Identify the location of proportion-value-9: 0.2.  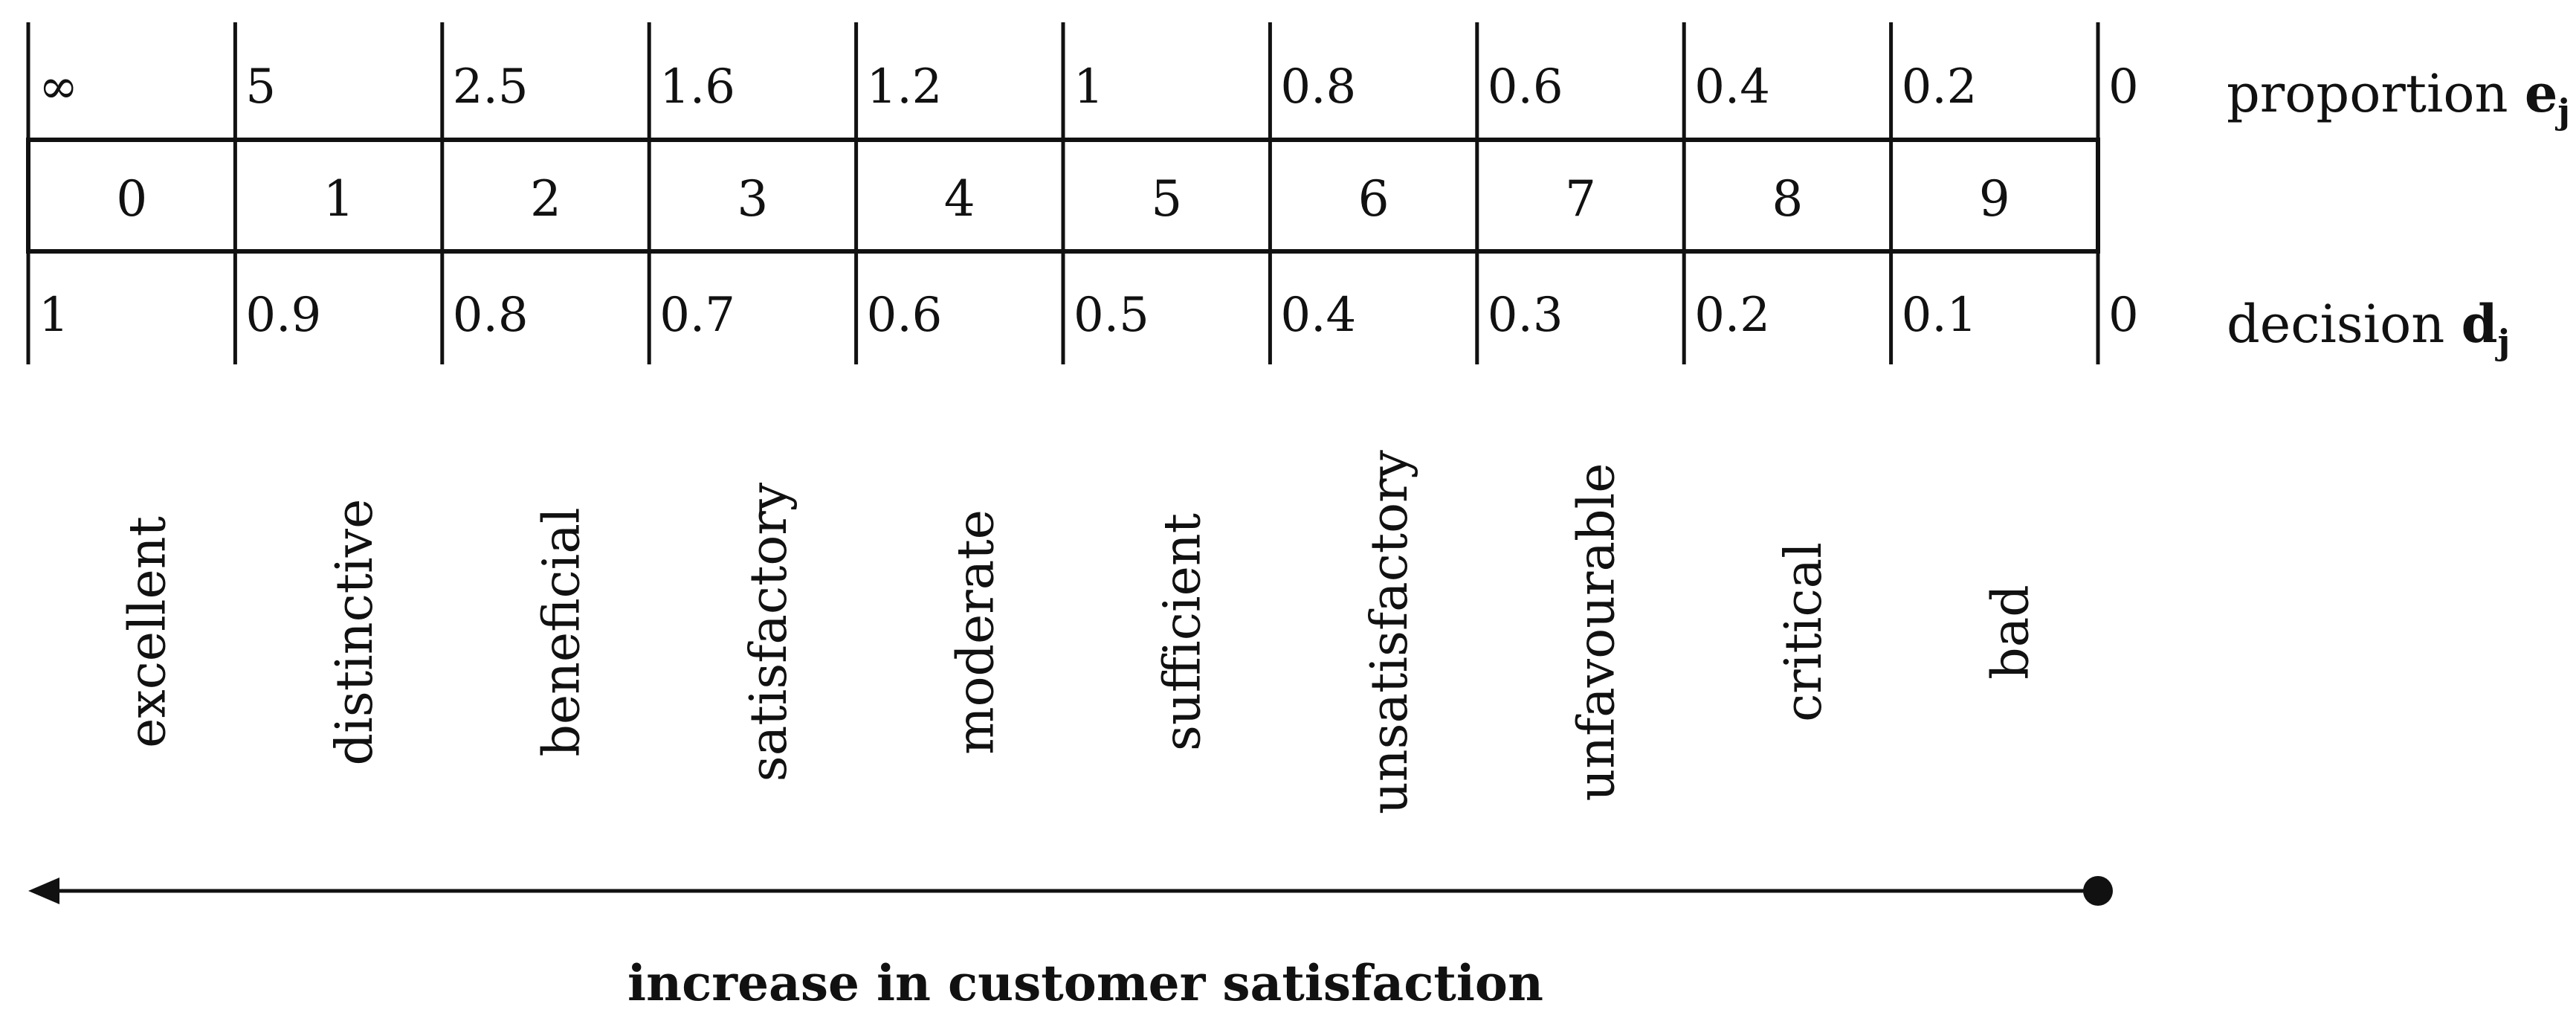
(1940, 87).